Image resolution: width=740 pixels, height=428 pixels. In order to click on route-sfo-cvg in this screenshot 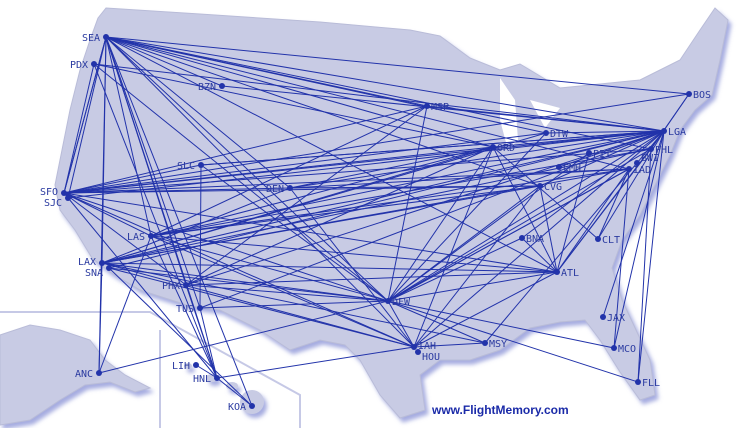, I will do `click(302, 189)`.